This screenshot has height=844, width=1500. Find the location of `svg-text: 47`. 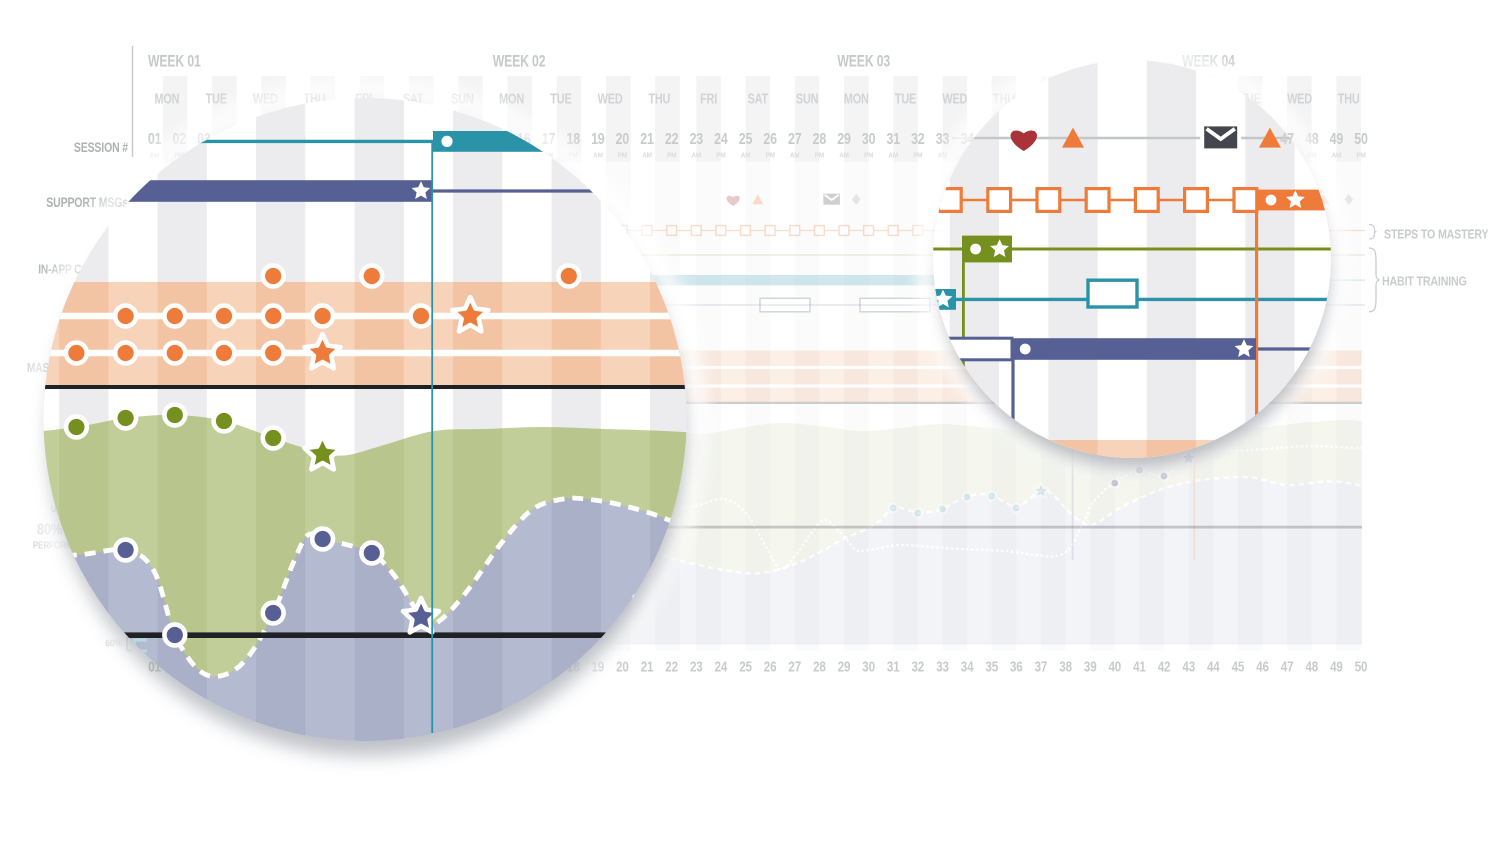

svg-text: 47 is located at coordinates (1287, 139).